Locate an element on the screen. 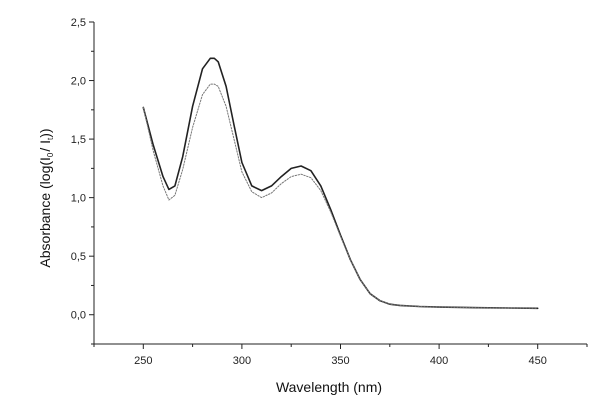 The image size is (614, 415). y-tick-label: 1,5 is located at coordinates (78, 140).